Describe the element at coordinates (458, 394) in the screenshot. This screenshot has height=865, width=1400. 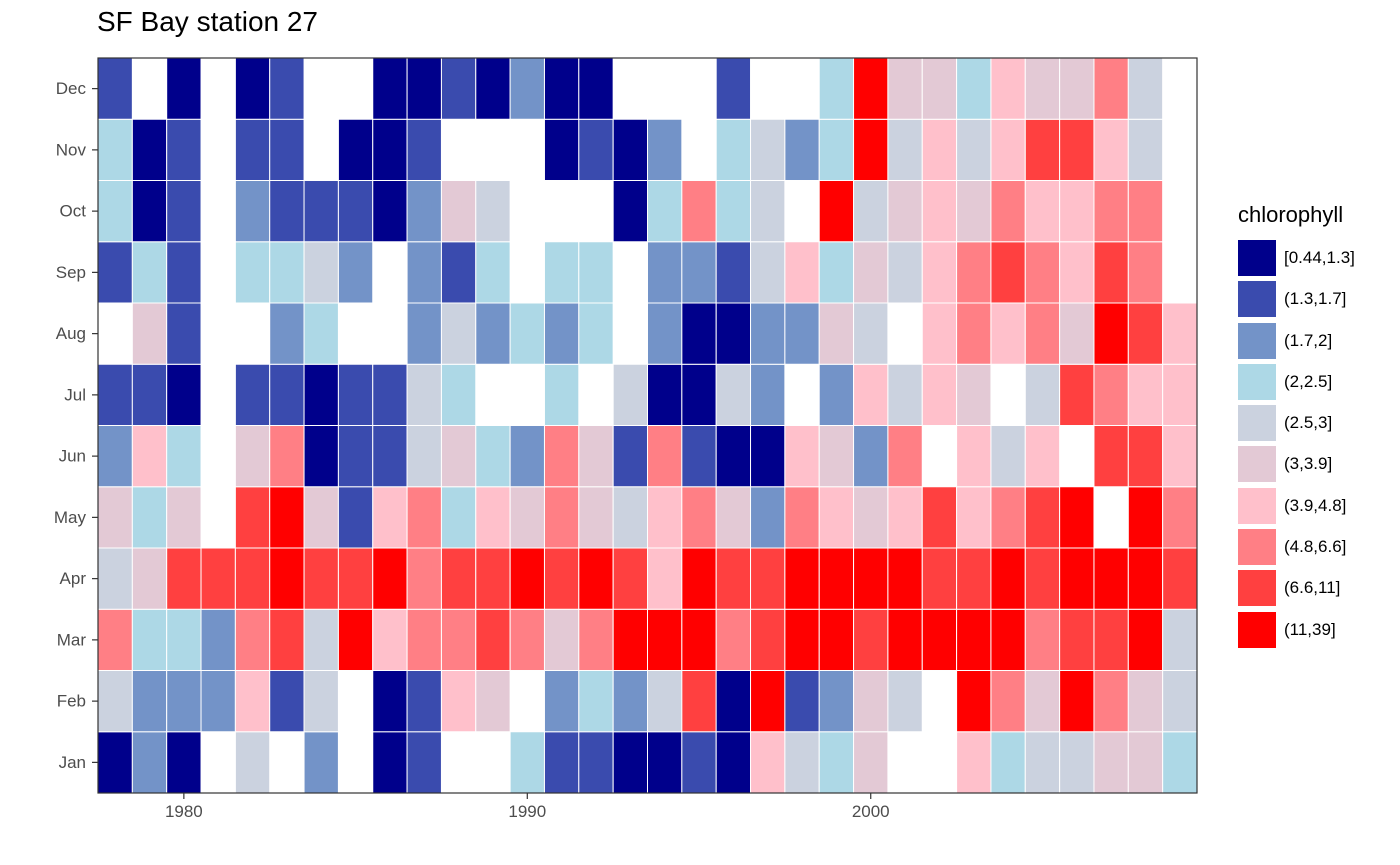
I see `heatmap-cell-jul-1988` at that location.